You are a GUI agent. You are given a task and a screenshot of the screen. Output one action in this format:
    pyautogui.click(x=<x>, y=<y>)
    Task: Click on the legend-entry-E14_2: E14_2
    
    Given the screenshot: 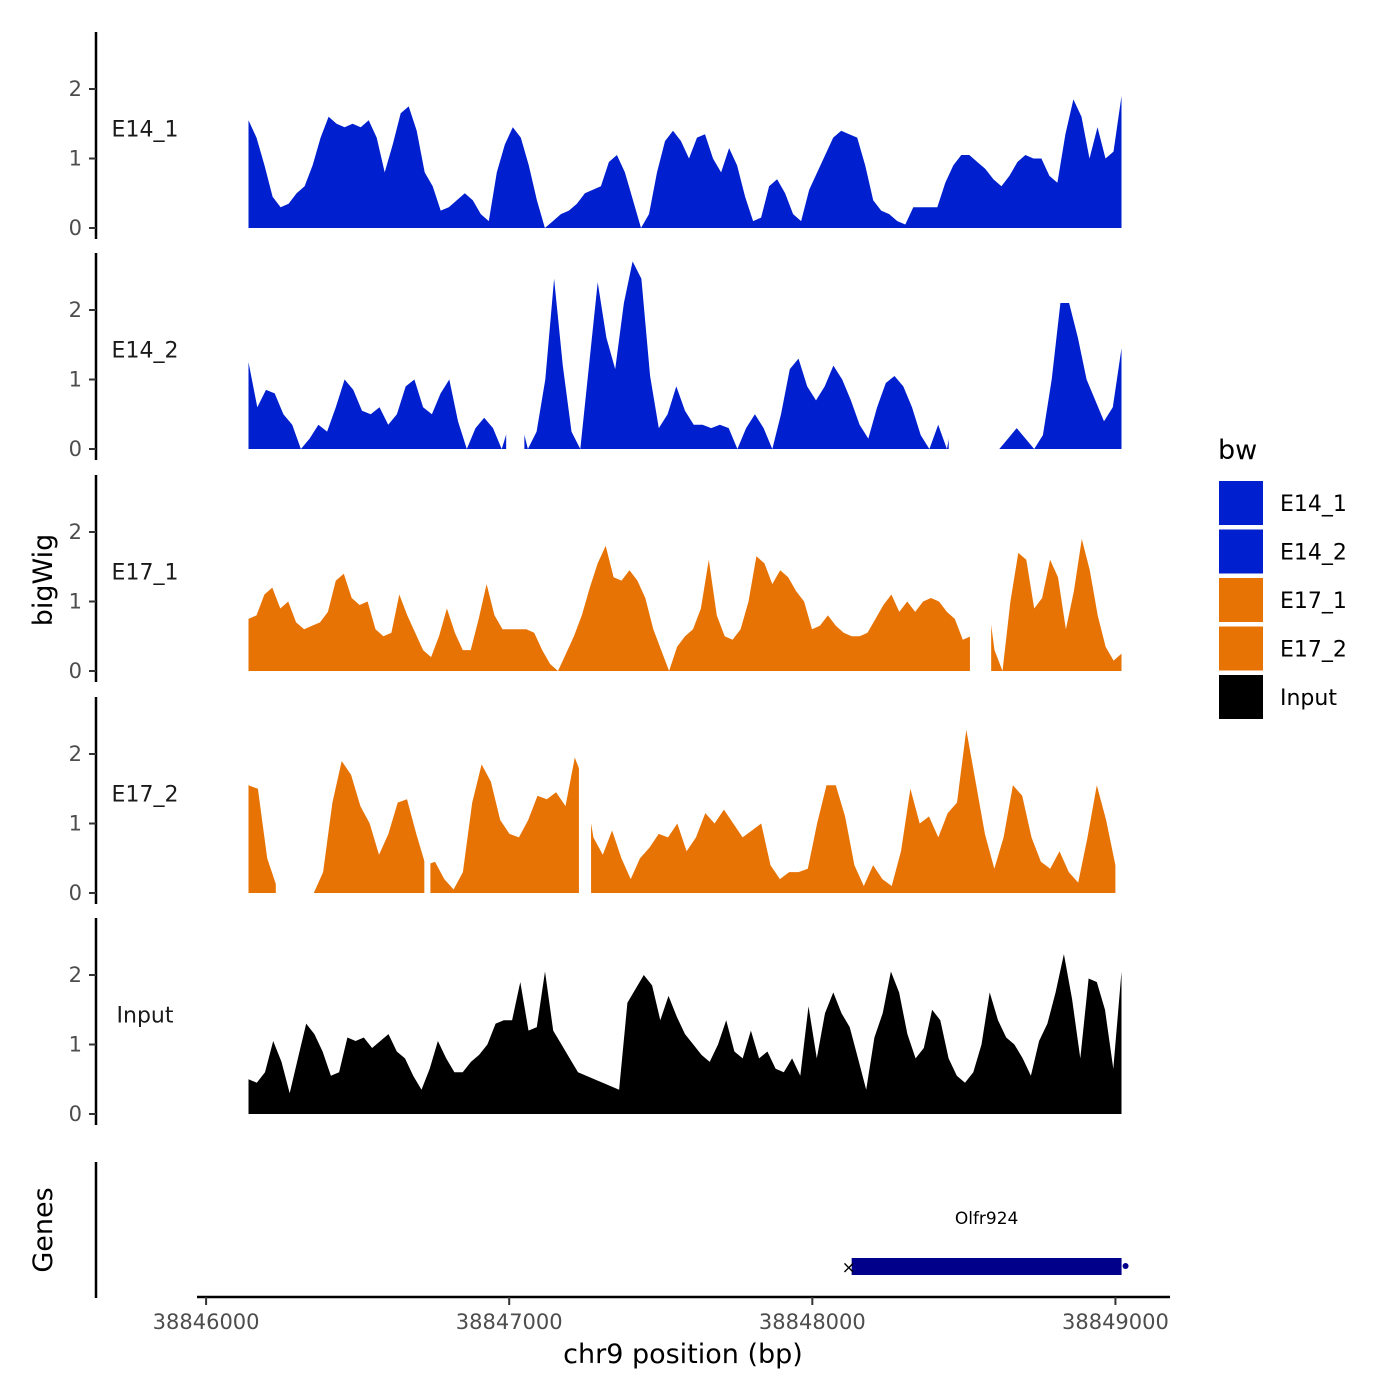 What is the action you would take?
    pyautogui.click(x=1282, y=551)
    